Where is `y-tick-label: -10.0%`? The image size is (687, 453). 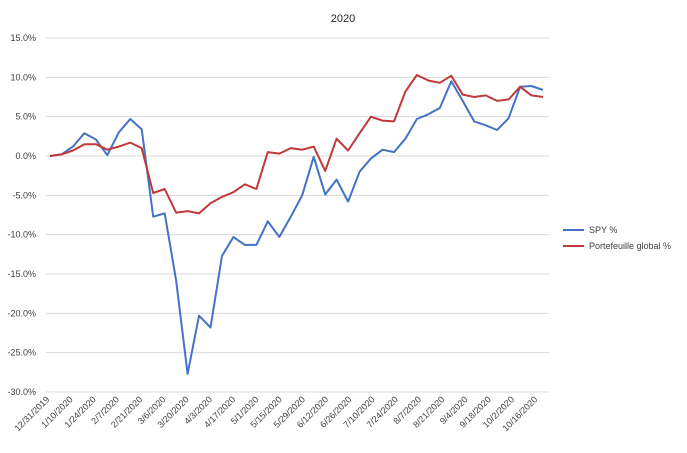 y-tick-label: -10.0% is located at coordinates (21, 235).